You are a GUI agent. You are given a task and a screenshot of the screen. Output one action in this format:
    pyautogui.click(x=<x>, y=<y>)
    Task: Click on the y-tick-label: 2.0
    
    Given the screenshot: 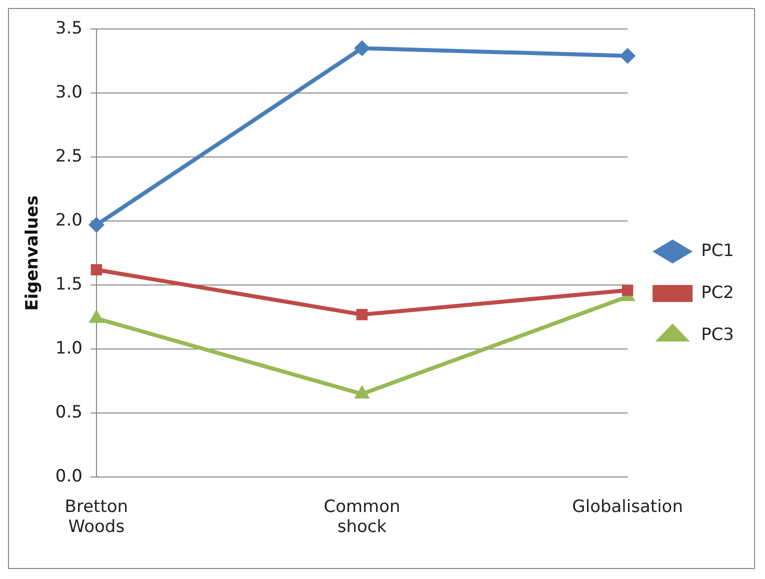 What is the action you would take?
    pyautogui.click(x=68, y=220)
    